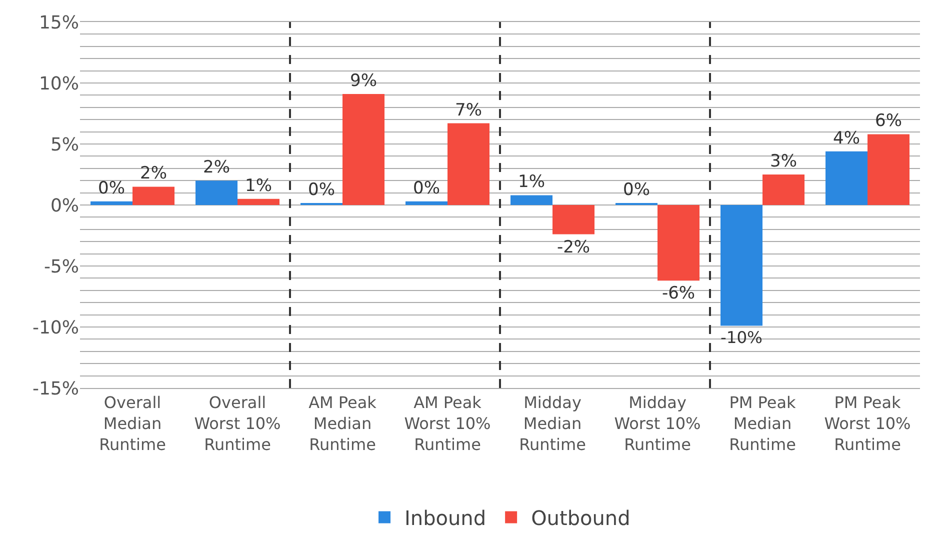  What do you see at coordinates (580, 518) in the screenshot?
I see `legend-label: Outbound` at bounding box center [580, 518].